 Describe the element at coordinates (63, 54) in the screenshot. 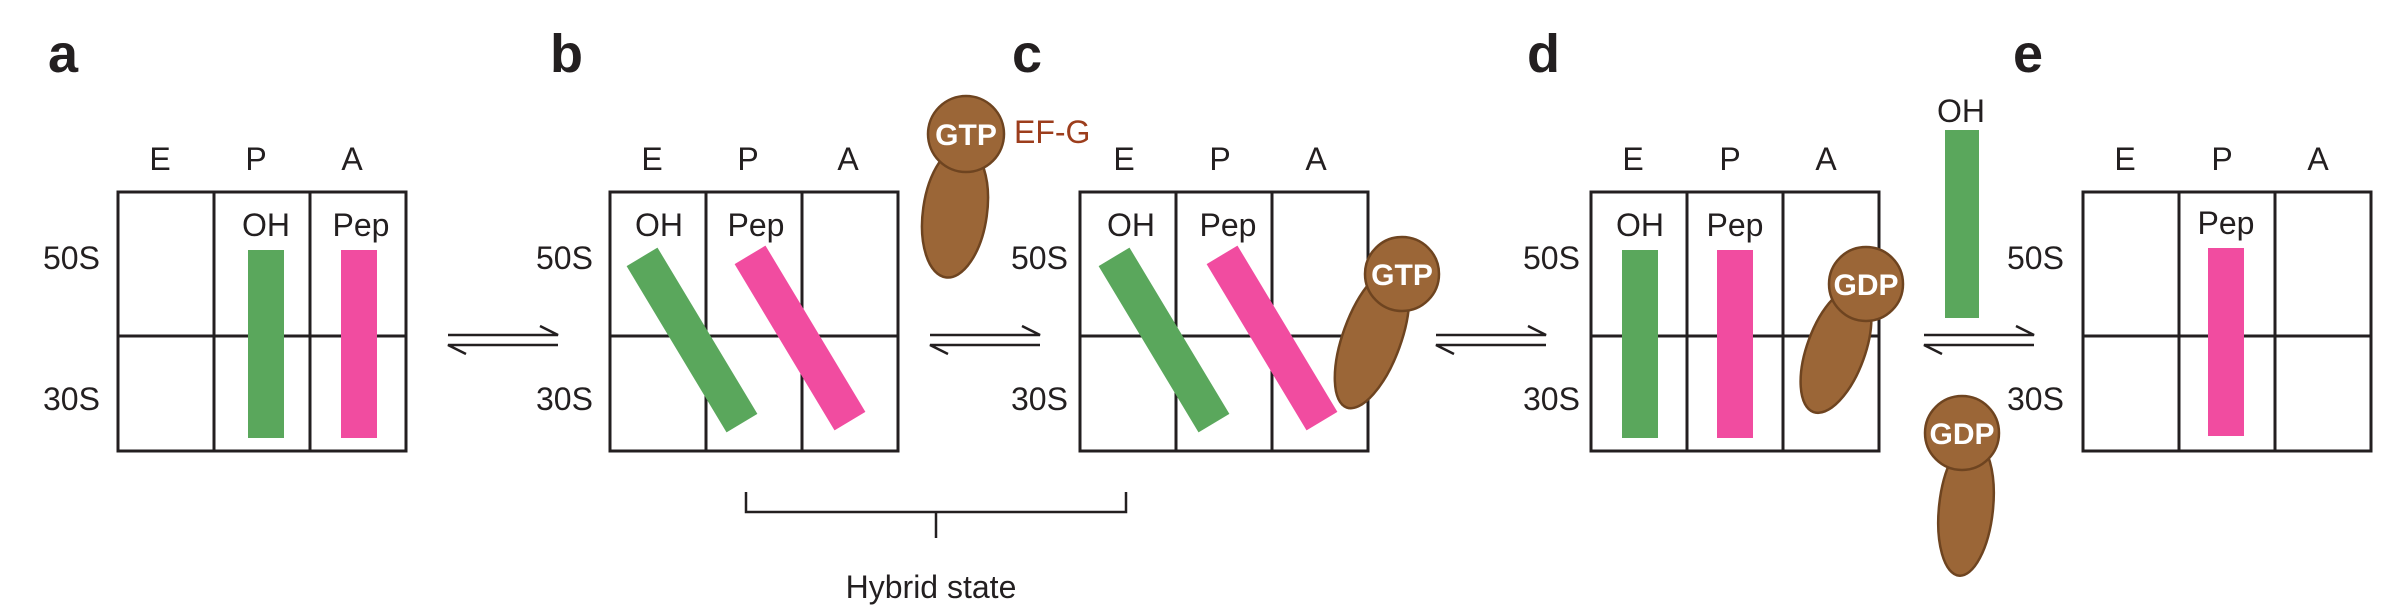

I see `panel-letter-a: a` at that location.